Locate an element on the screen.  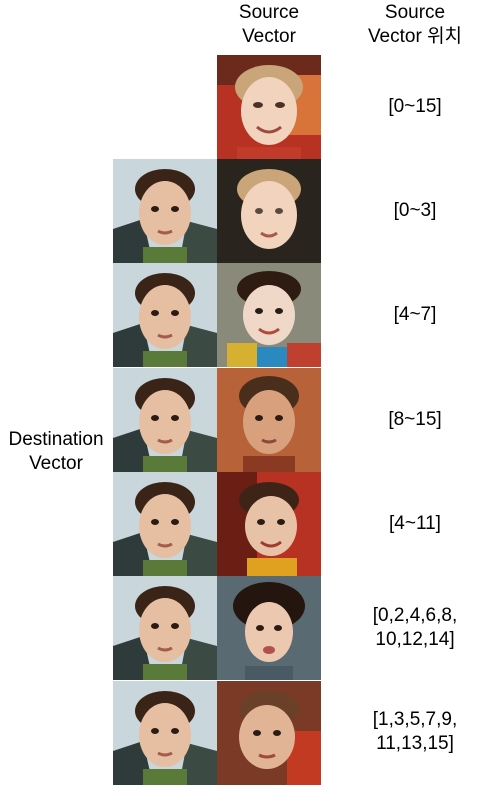
header-source-vector: Source Vector is located at coordinates (269, 25).